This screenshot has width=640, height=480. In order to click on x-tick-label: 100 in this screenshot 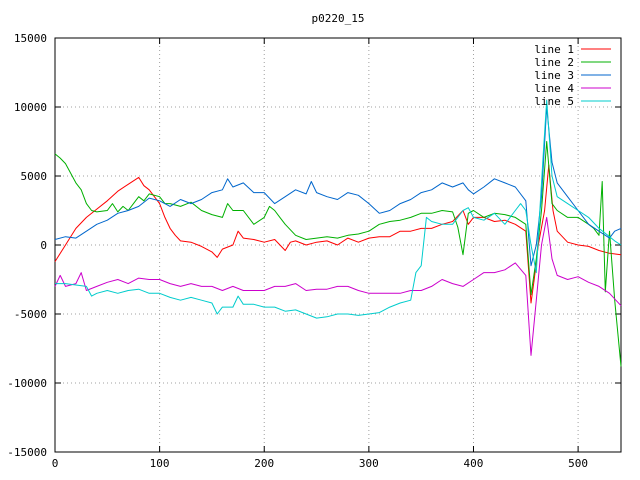, I will do `click(160, 463)`.